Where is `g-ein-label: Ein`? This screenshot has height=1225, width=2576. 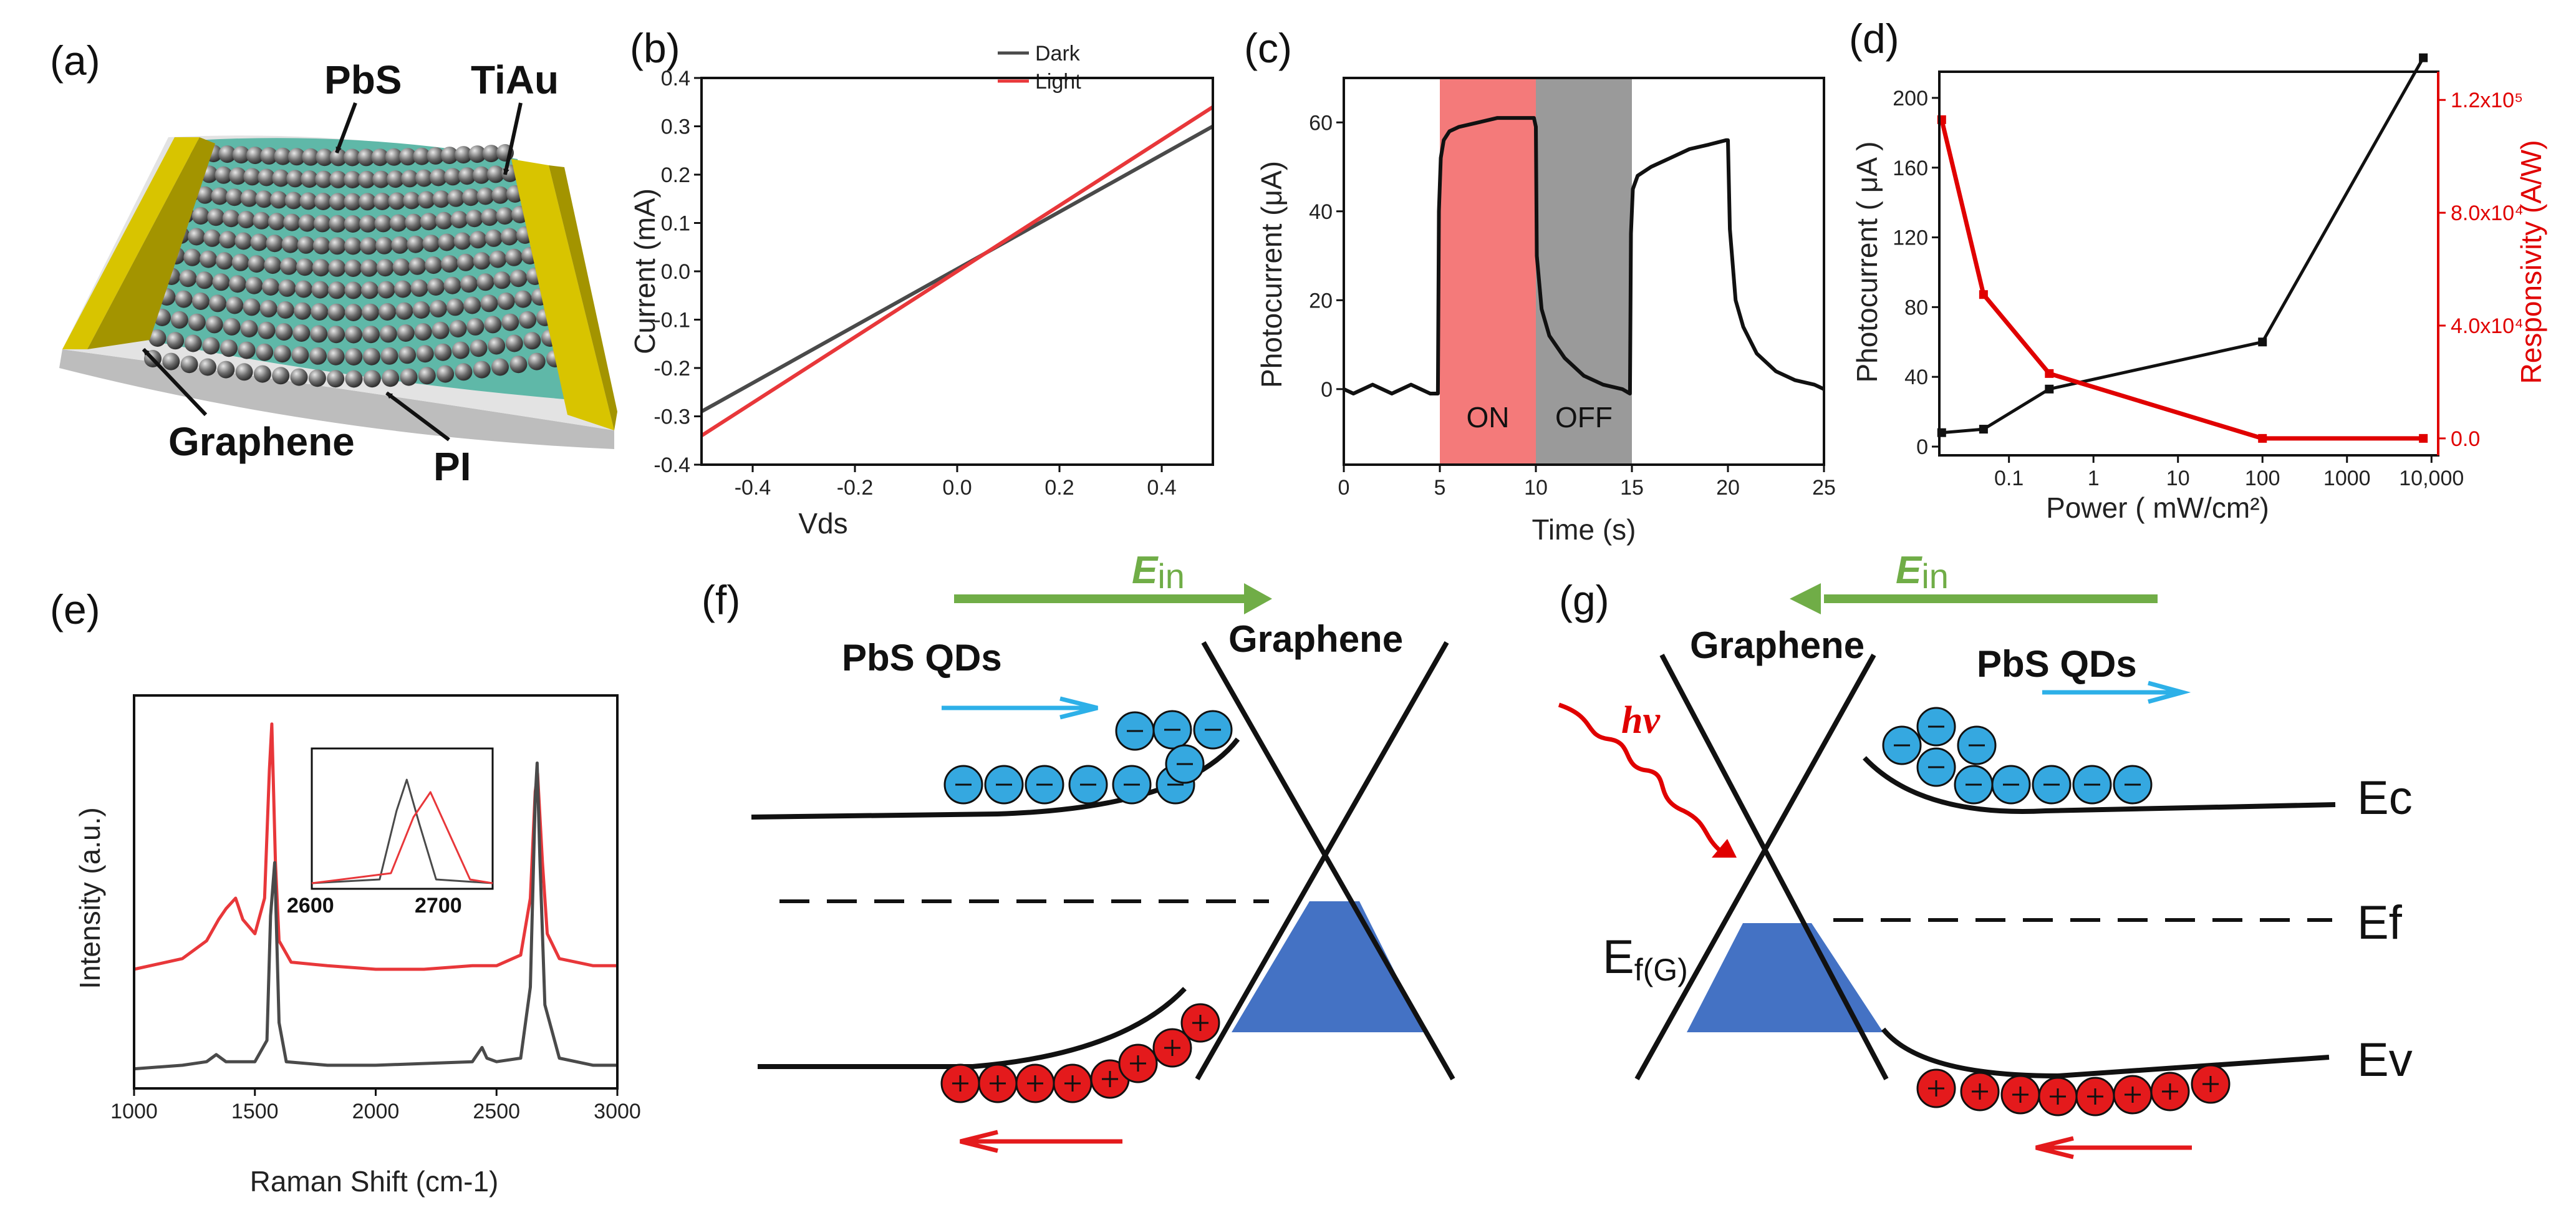
g-ein-label: Ein is located at coordinates (1922, 572).